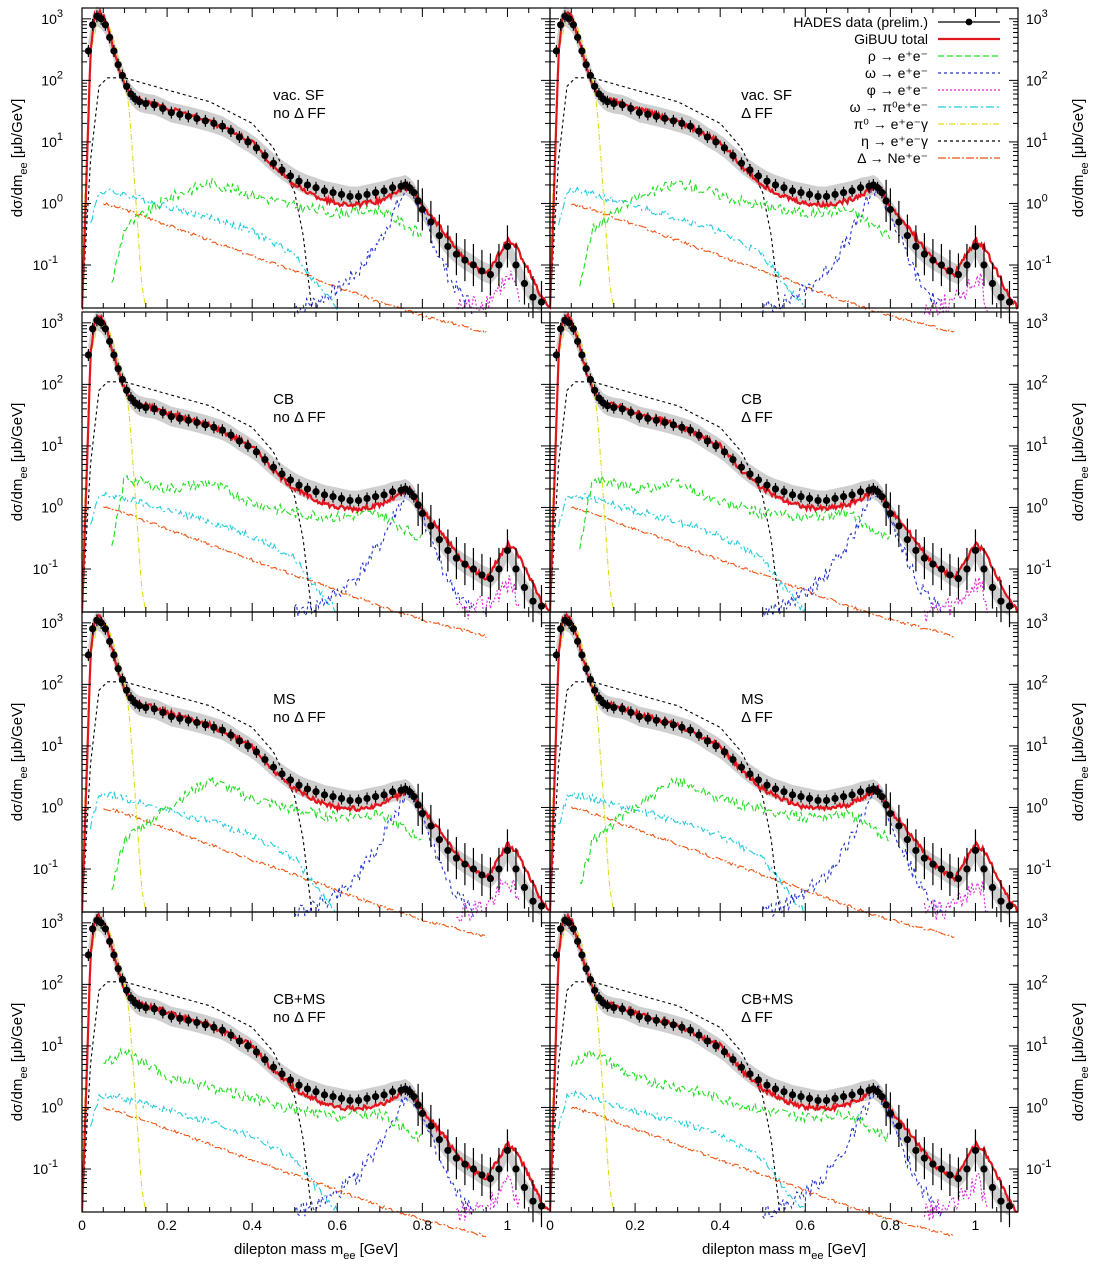  What do you see at coordinates (315, 1071) in the screenshot?
I see `panel-CBMS-noFF-data` at bounding box center [315, 1071].